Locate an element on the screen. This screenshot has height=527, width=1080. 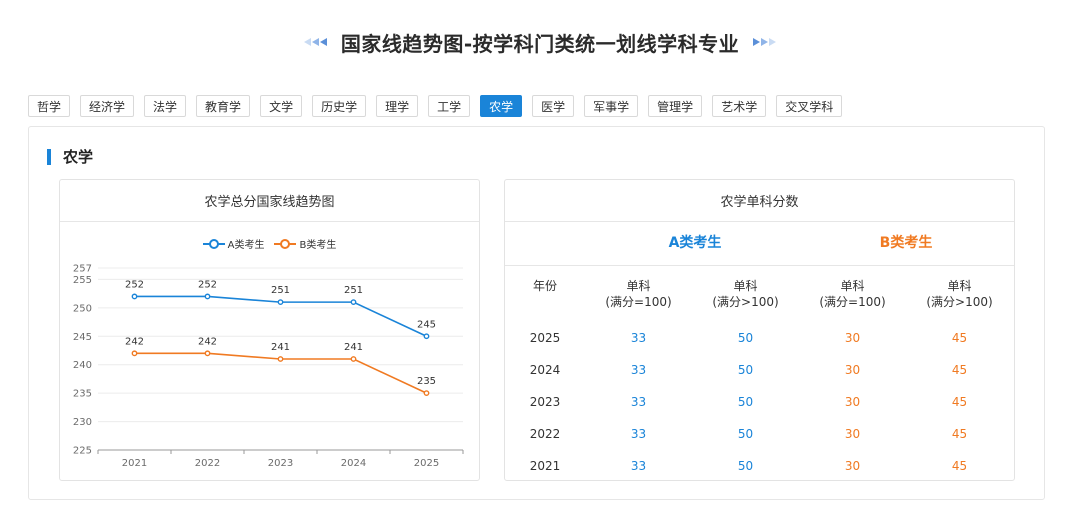
y-tick-label: 230 is located at coordinates (82, 422).